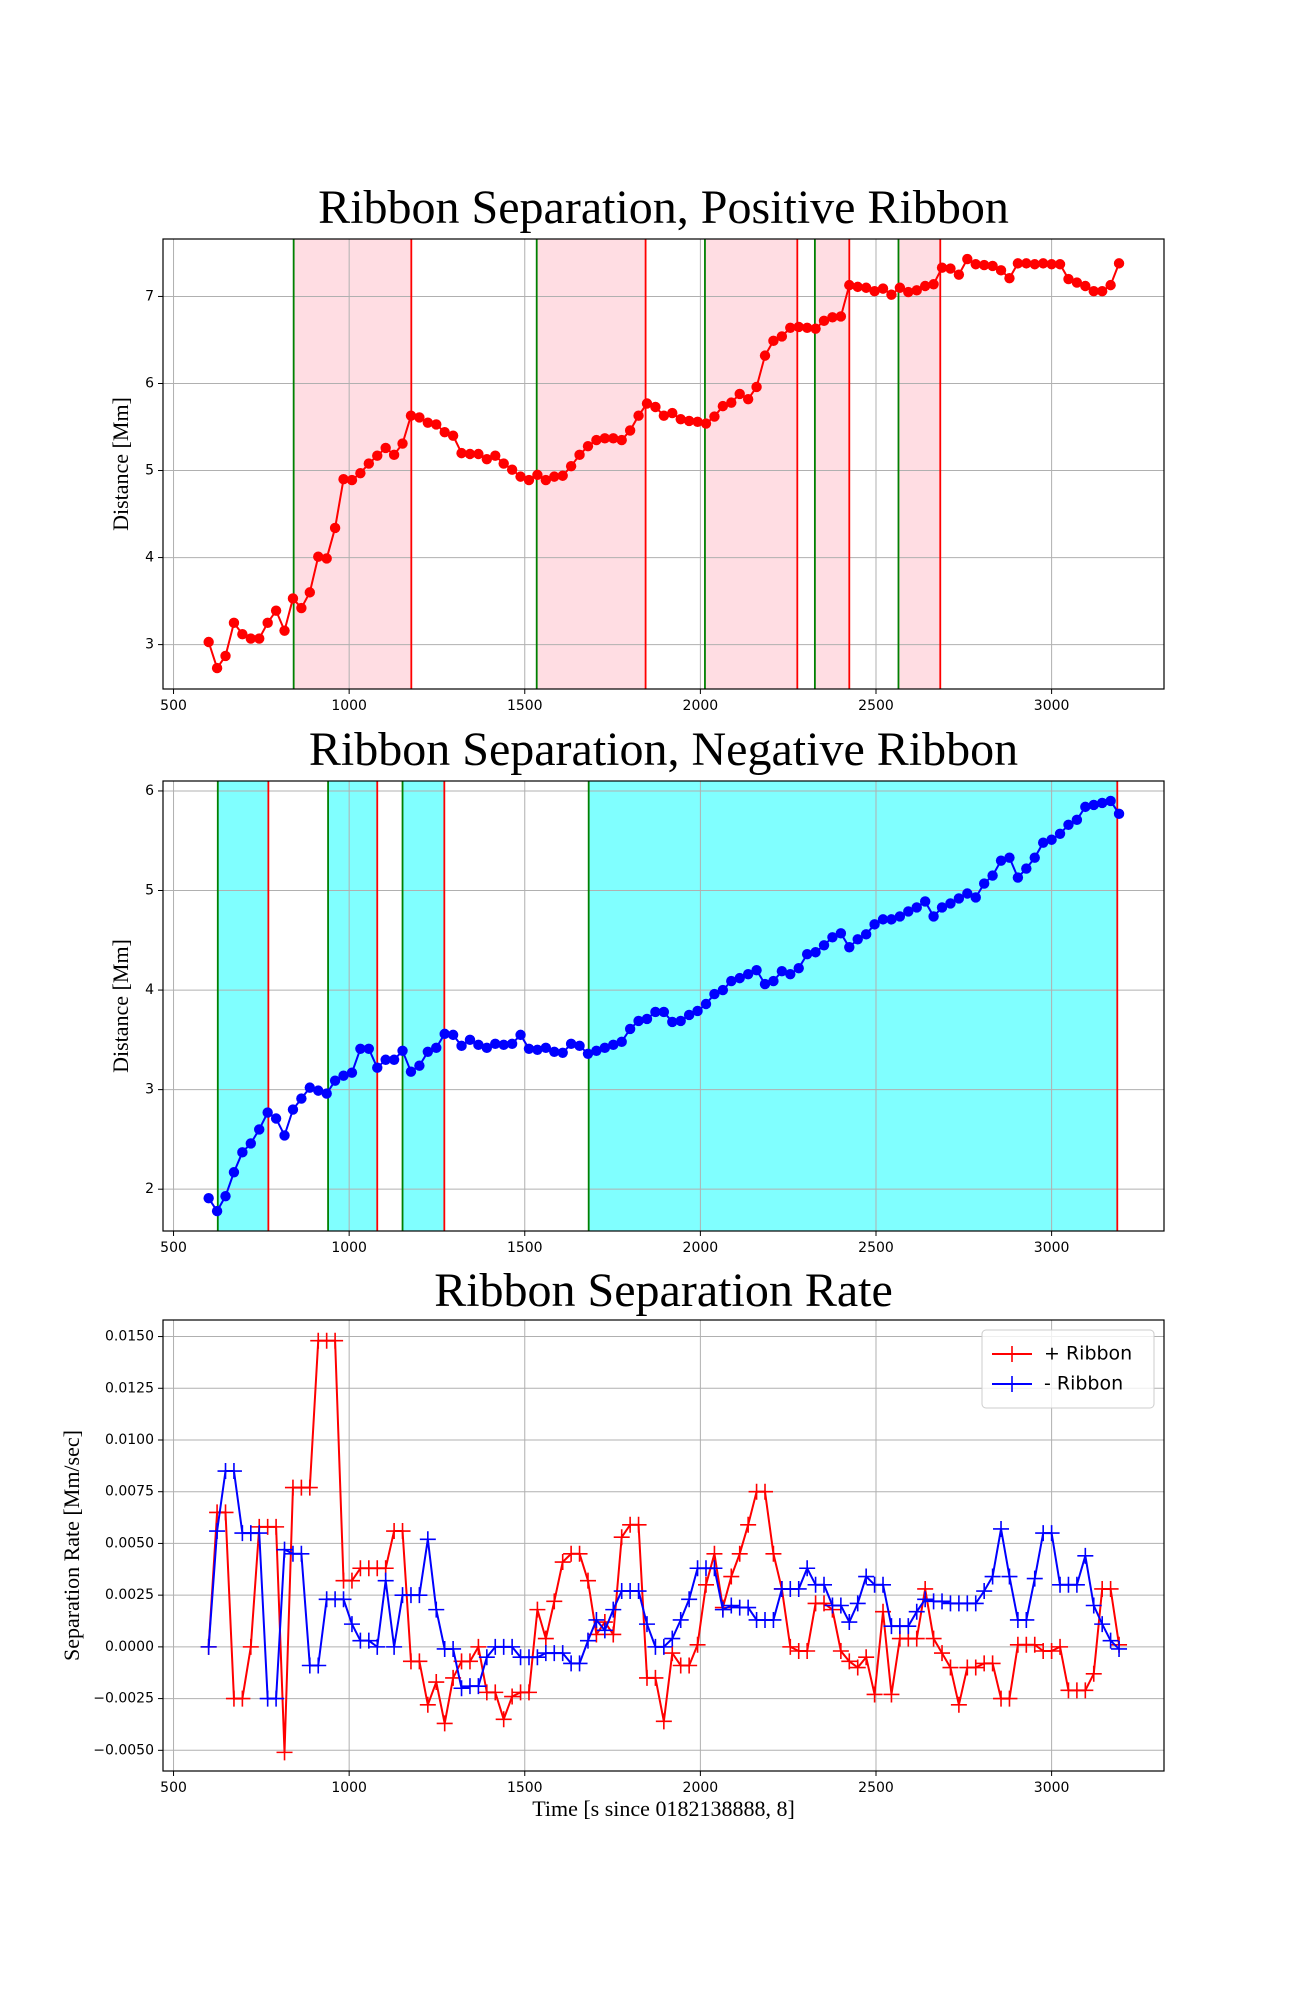 This screenshot has height=2000, width=1300. Describe the element at coordinates (149, 296) in the screenshot. I see `y-tick-label: 7` at that location.